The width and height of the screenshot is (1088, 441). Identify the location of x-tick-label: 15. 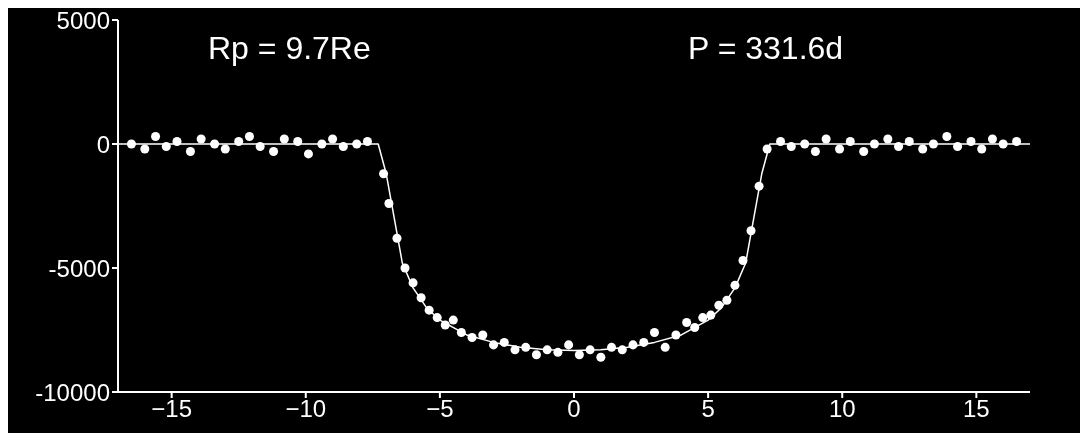
(976, 409).